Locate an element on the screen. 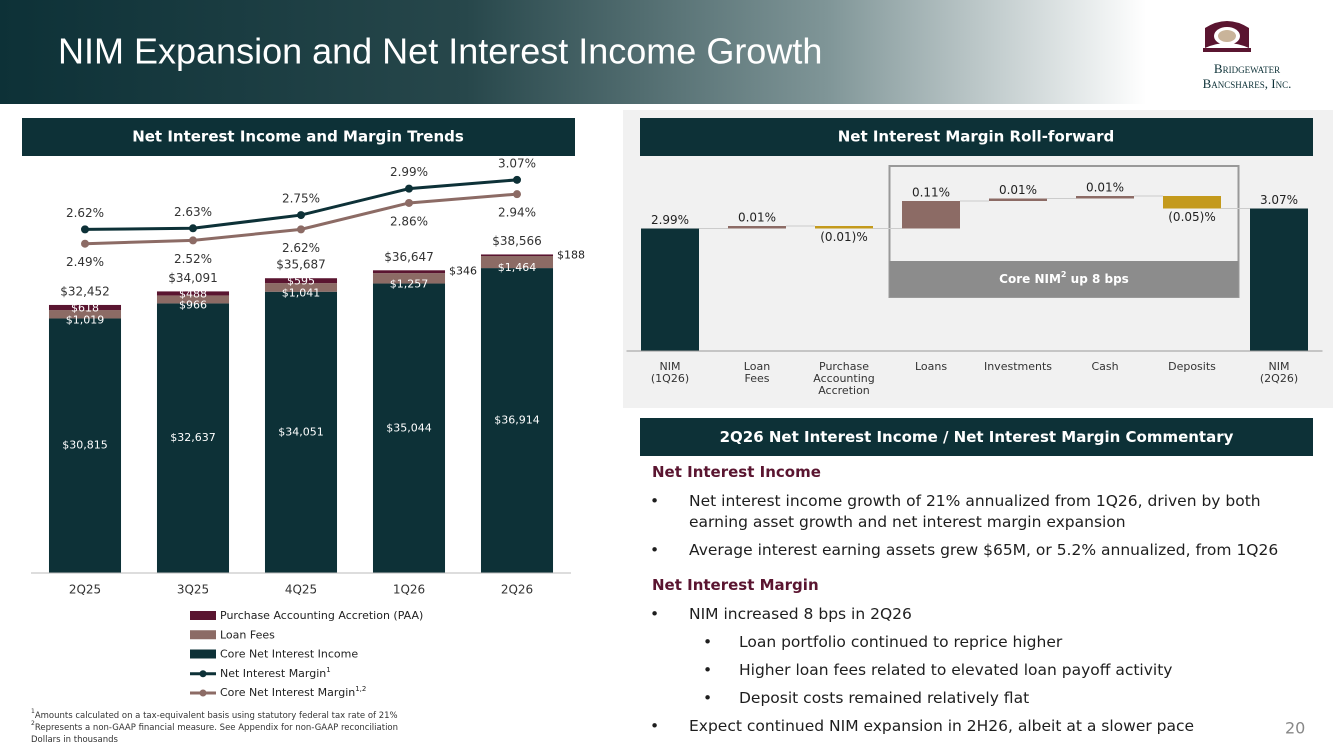 The width and height of the screenshot is (1333, 749). header-band is located at coordinates (666, 52).